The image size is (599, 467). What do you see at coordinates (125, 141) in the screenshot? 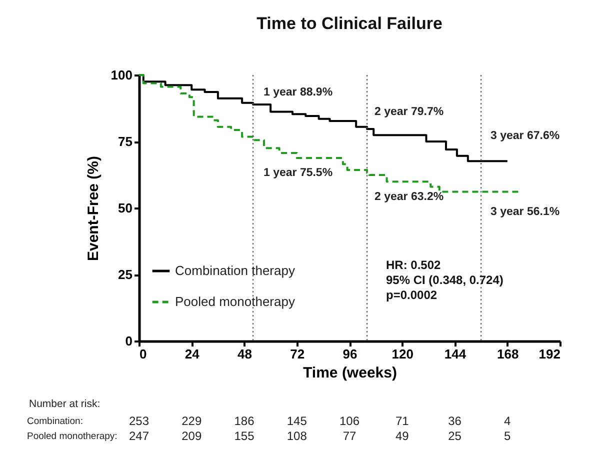
I see `y-tick-label: 75` at bounding box center [125, 141].